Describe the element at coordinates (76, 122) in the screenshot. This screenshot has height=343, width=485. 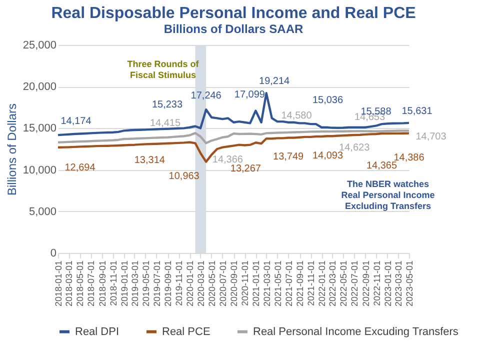
I see `annotation: 14,174` at that location.